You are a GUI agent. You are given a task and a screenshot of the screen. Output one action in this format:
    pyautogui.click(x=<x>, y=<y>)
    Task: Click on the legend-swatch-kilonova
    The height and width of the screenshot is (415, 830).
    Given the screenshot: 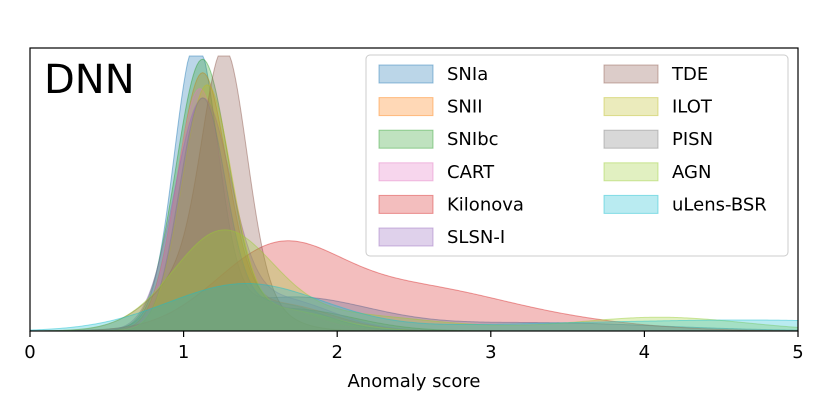 What is the action you would take?
    pyautogui.click(x=406, y=204)
    